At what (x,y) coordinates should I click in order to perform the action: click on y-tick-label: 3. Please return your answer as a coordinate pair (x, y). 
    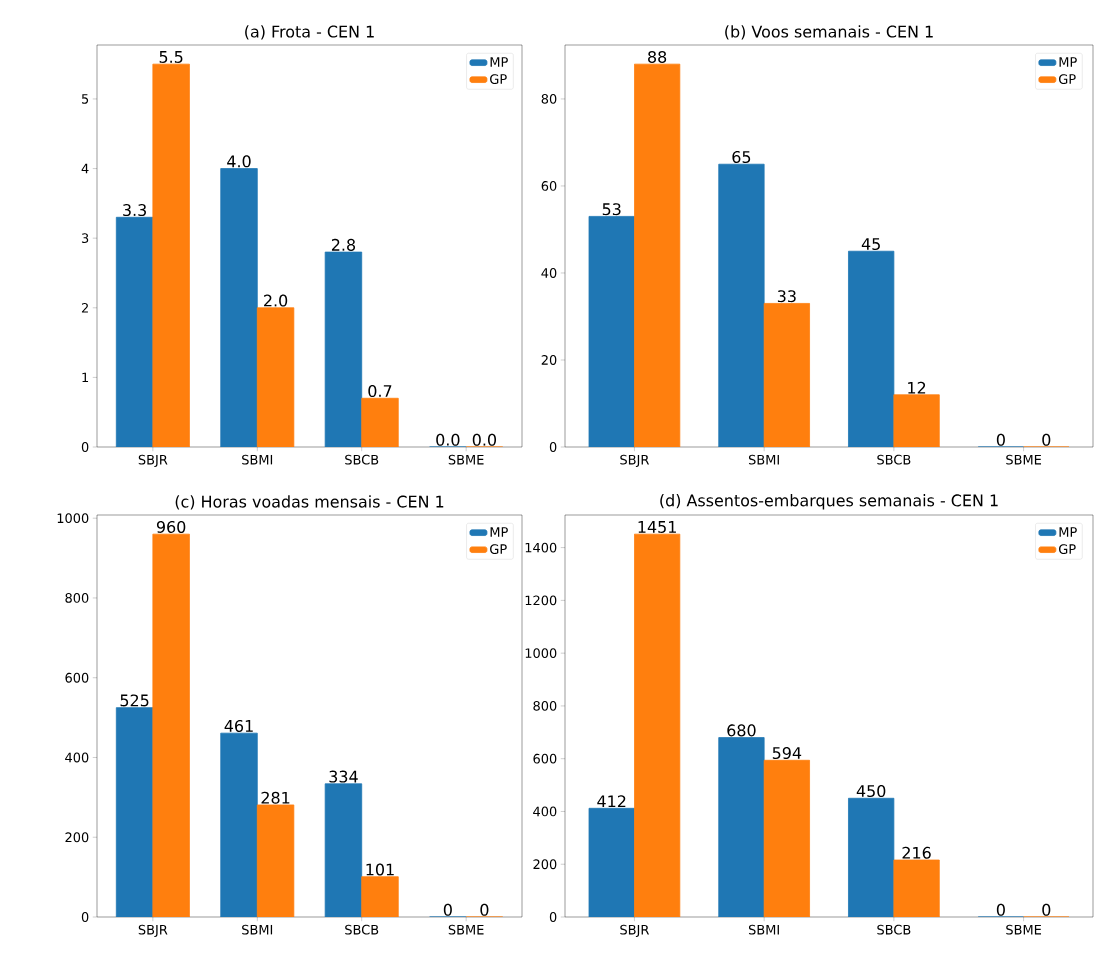
    Looking at the image, I should click on (85, 238).